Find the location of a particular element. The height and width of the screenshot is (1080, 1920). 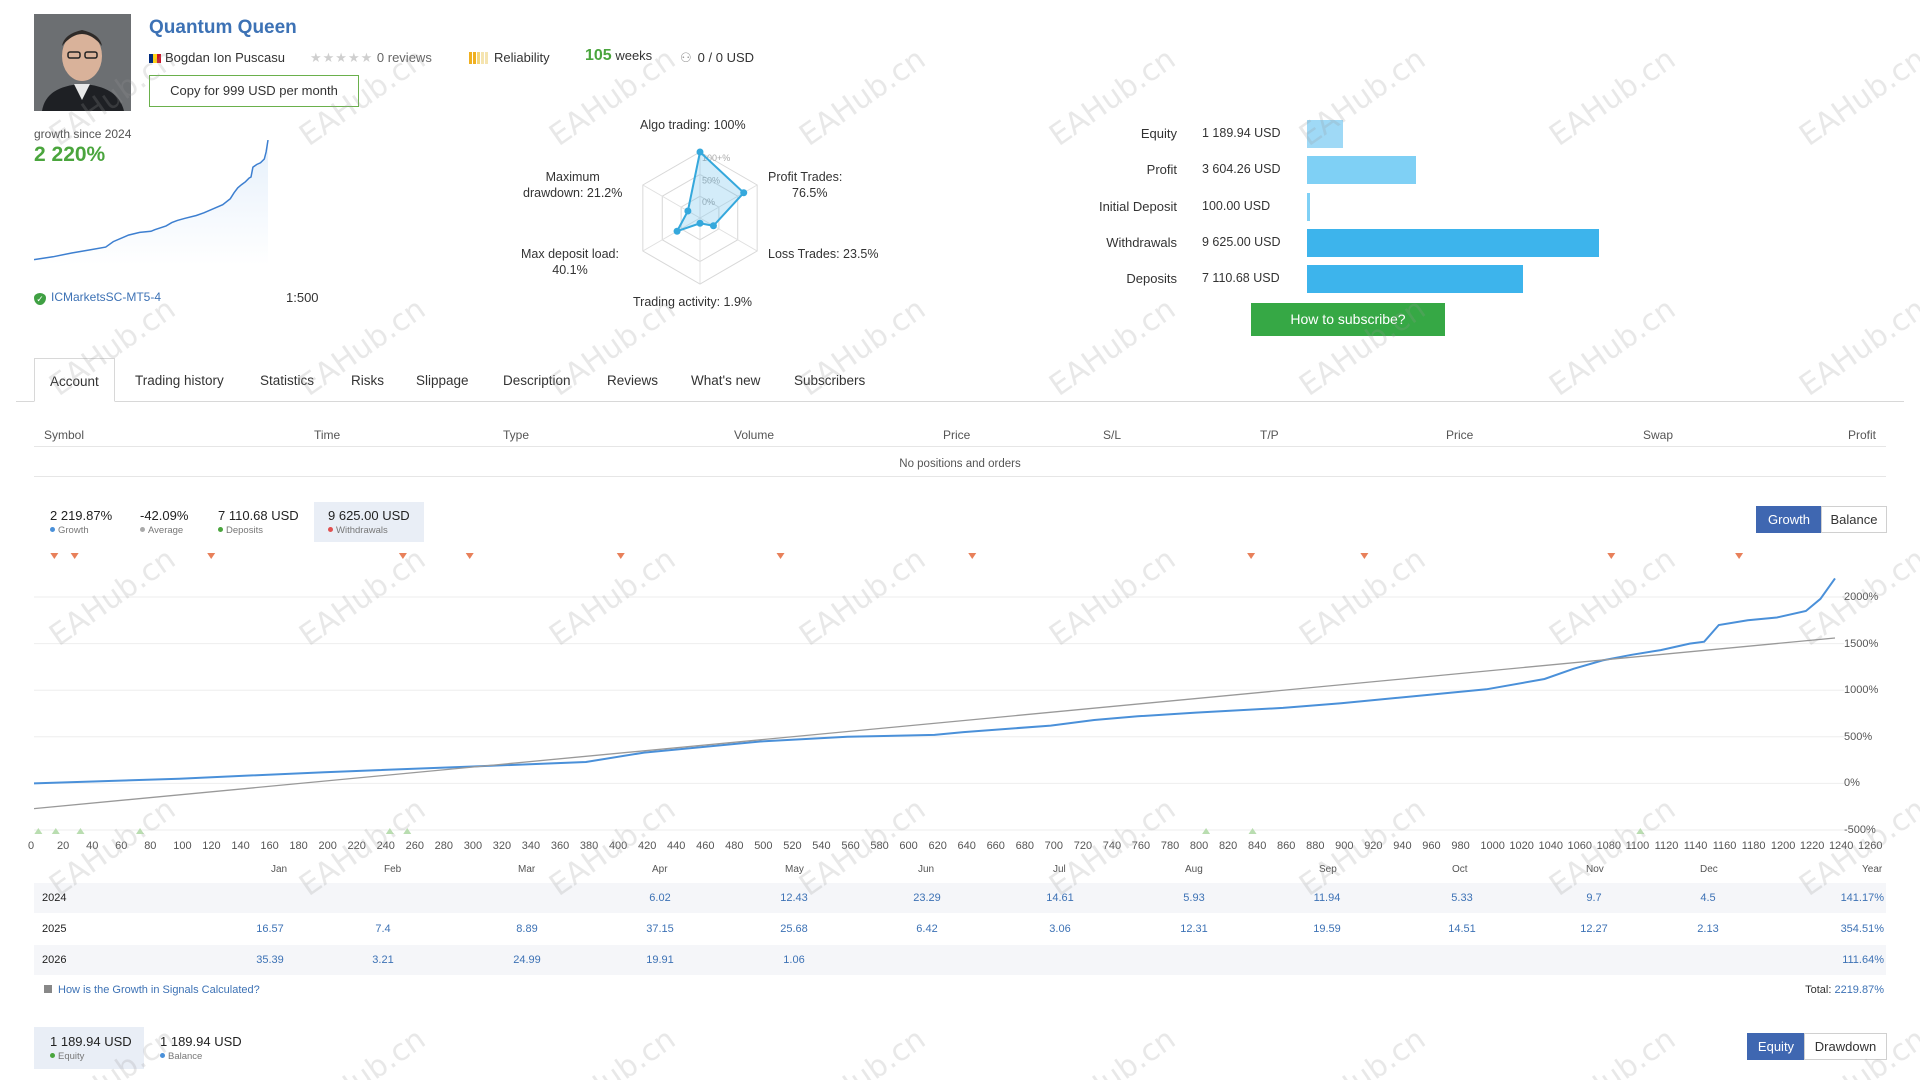

x-tick-label: 940 is located at coordinates (1402, 846).